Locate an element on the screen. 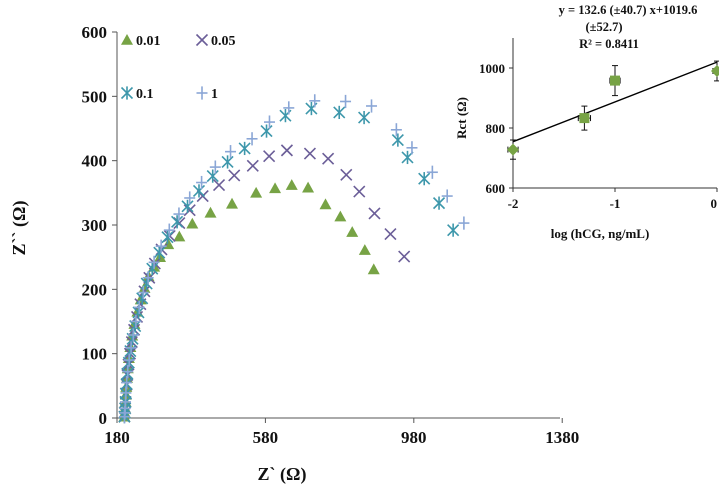 This screenshot has width=719, height=486. inset-background is located at coordinates (611, 113).